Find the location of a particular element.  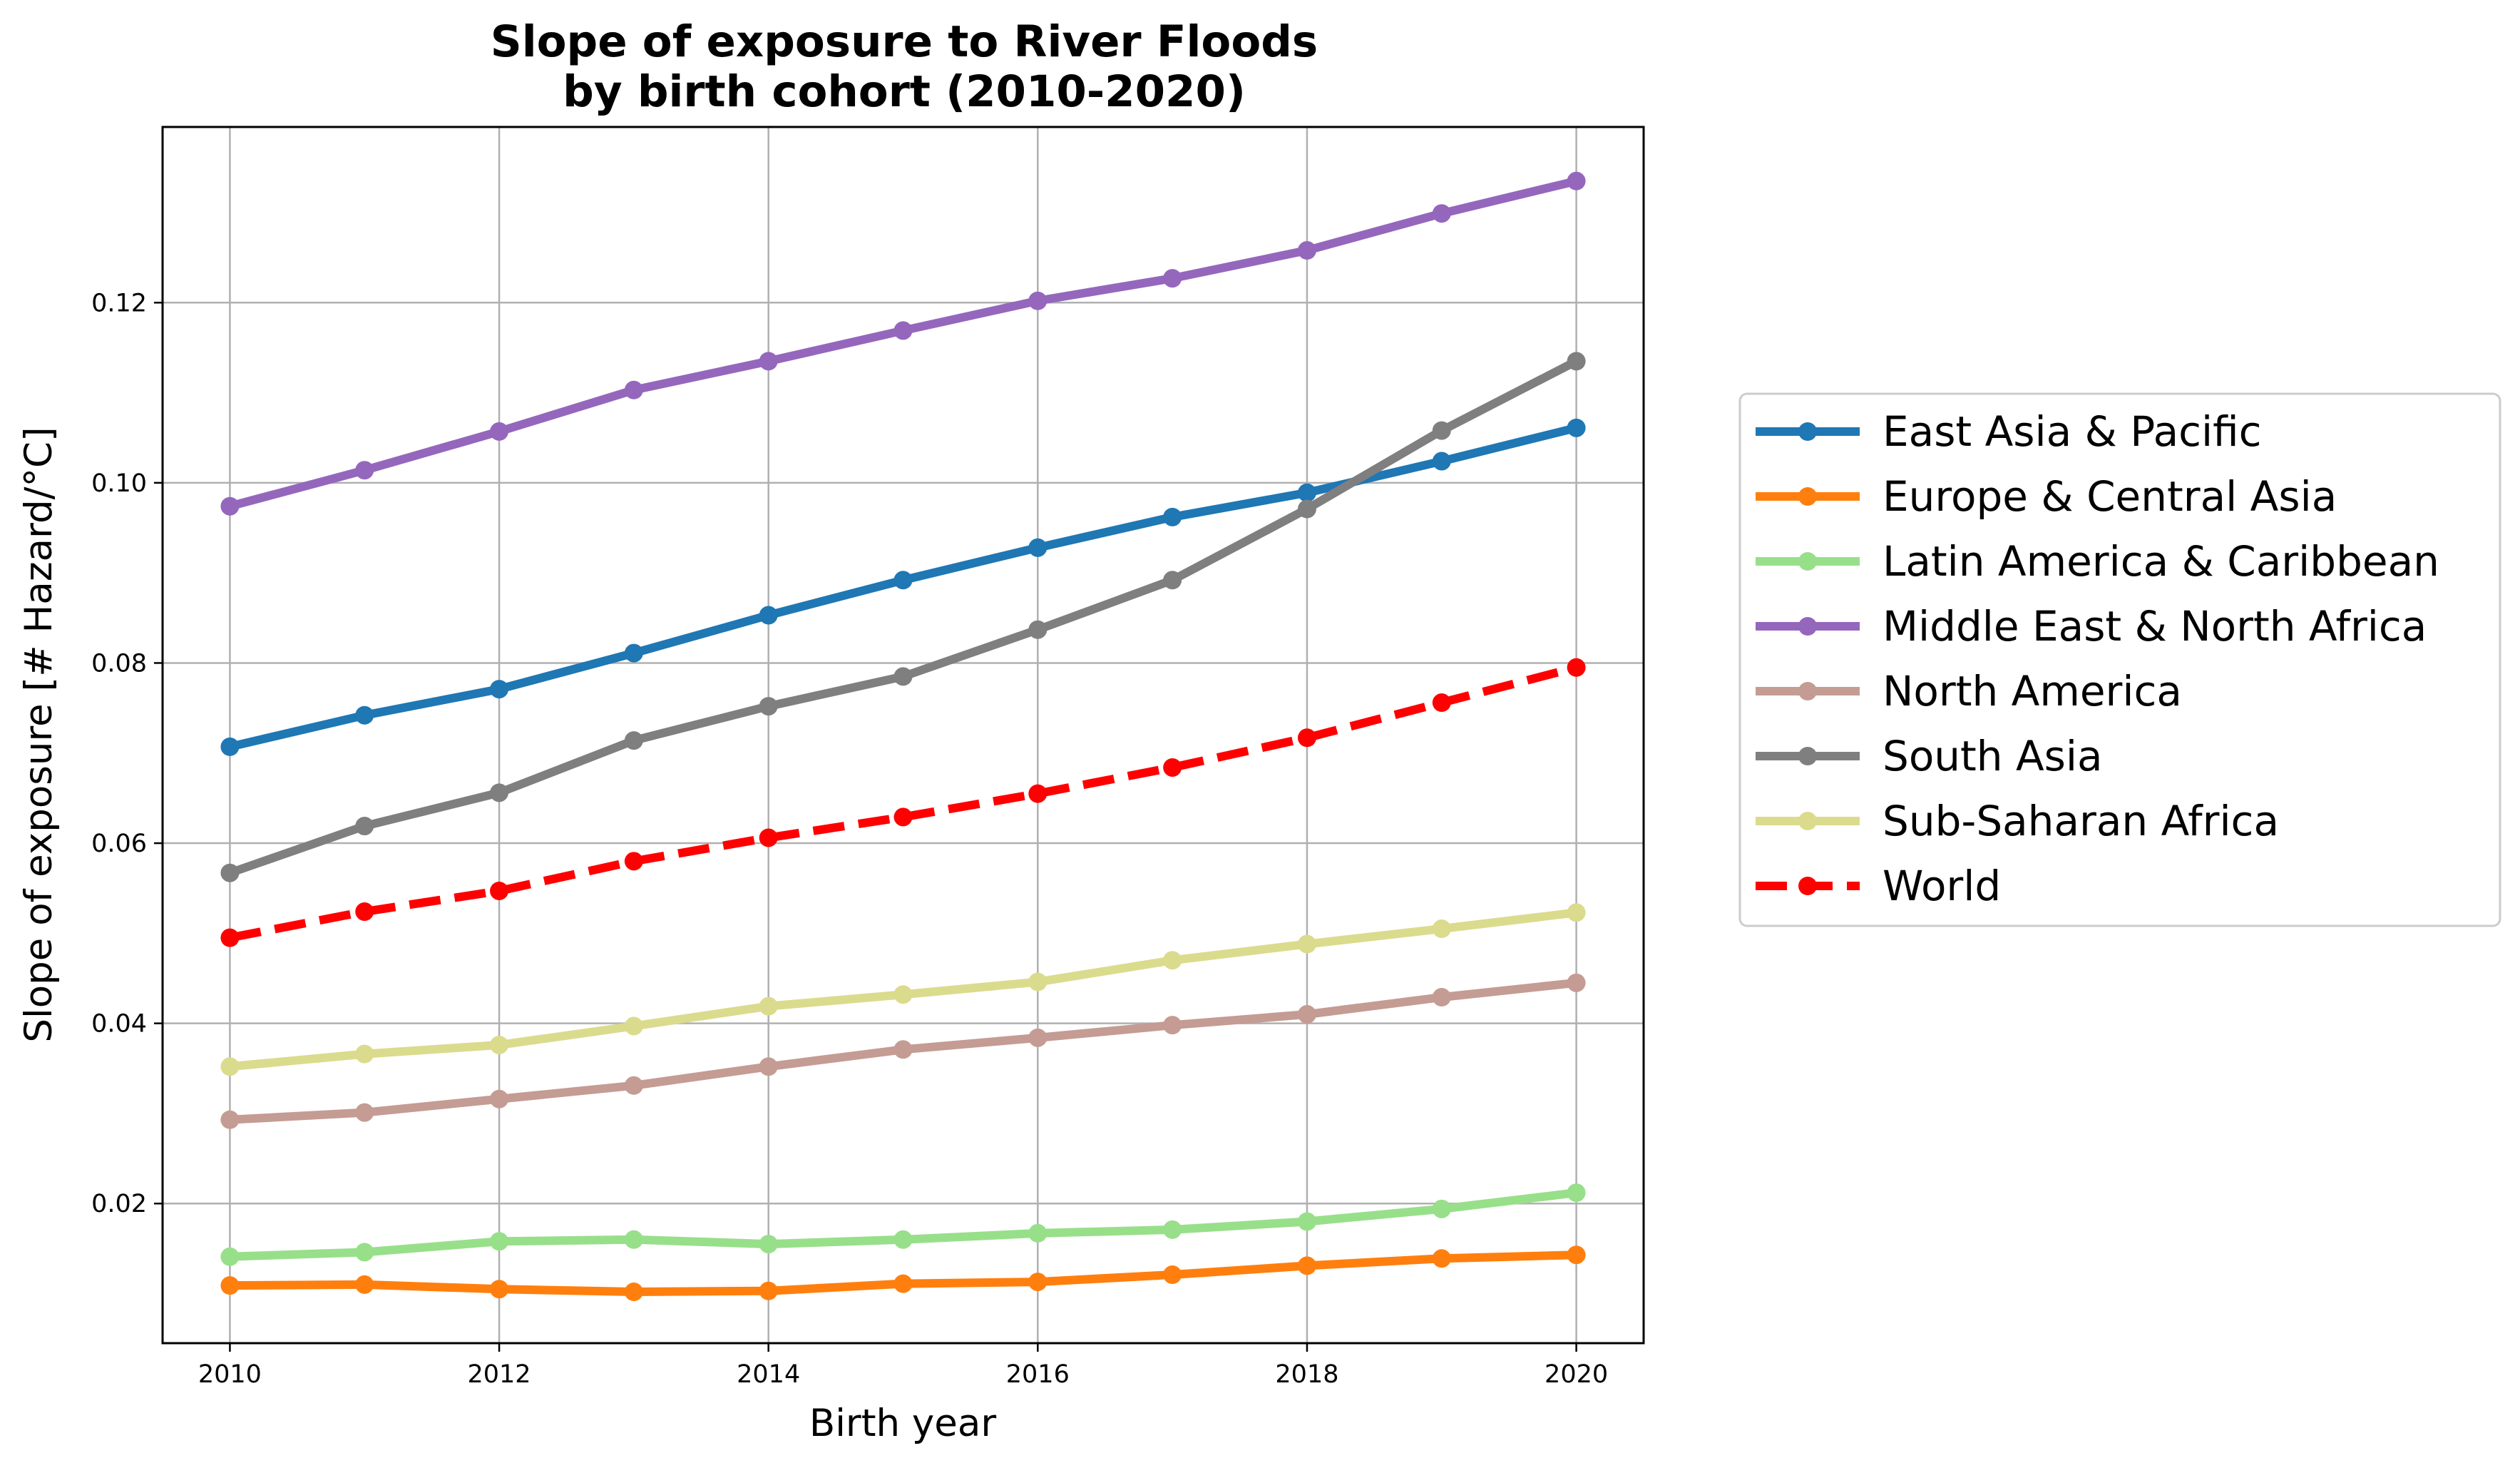

series-world is located at coordinates (903, 803).